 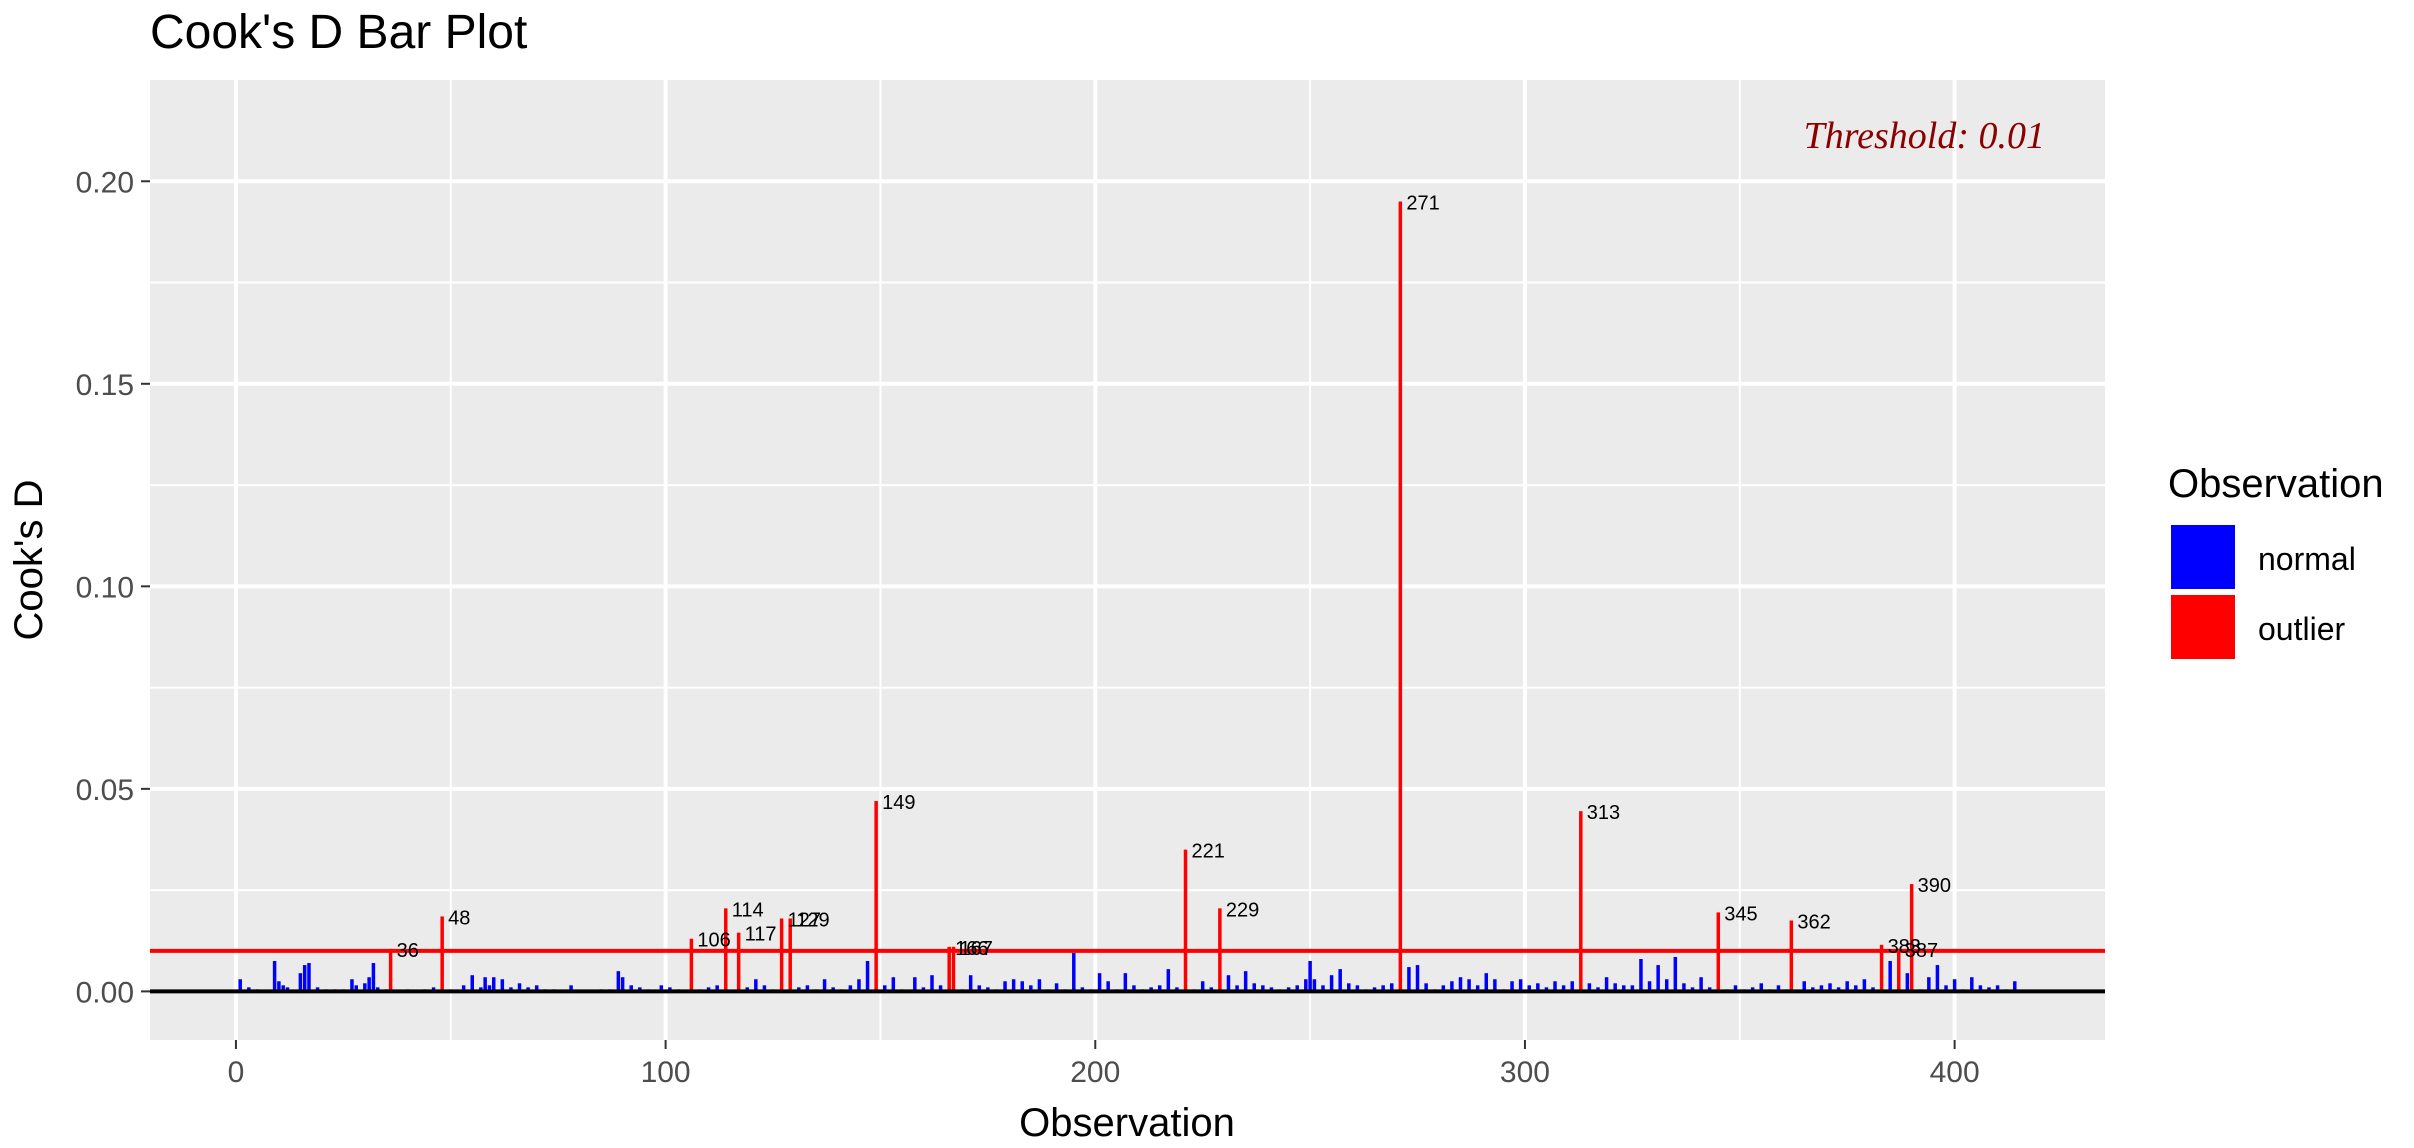 I want to click on outlier-label: 149, so click(x=898, y=803).